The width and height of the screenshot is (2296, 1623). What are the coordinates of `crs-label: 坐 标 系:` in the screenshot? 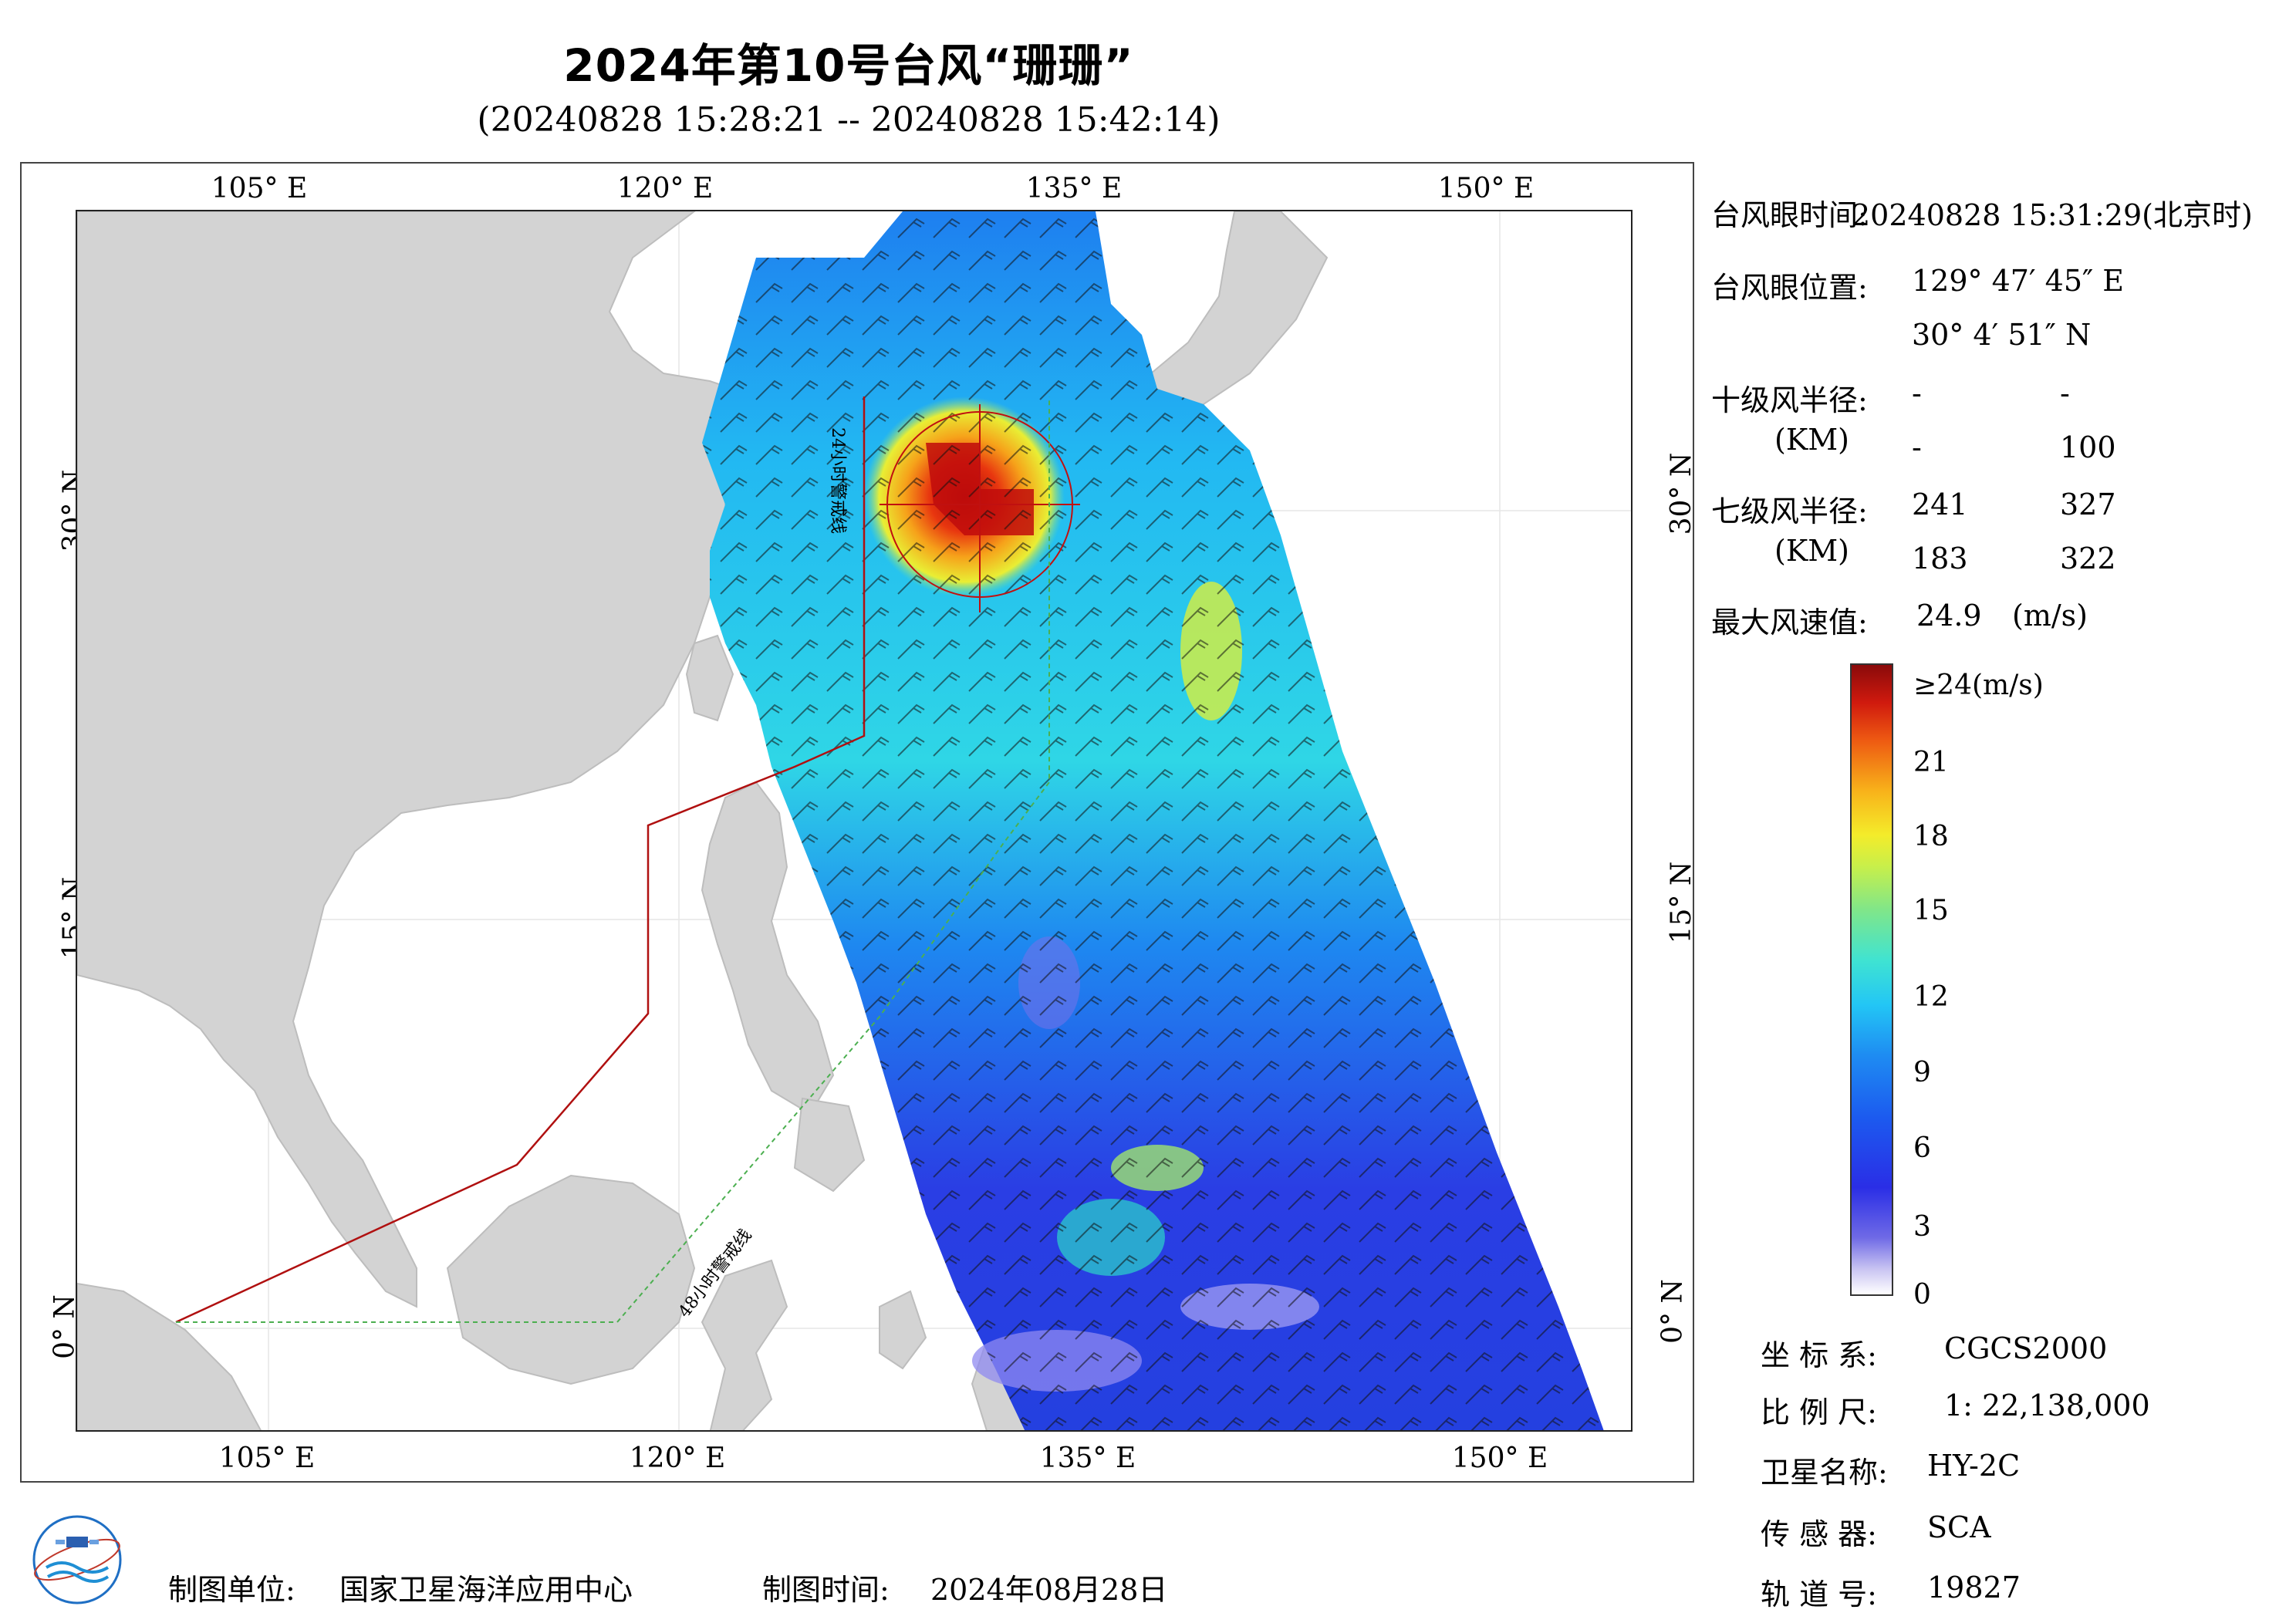 It's located at (1819, 1355).